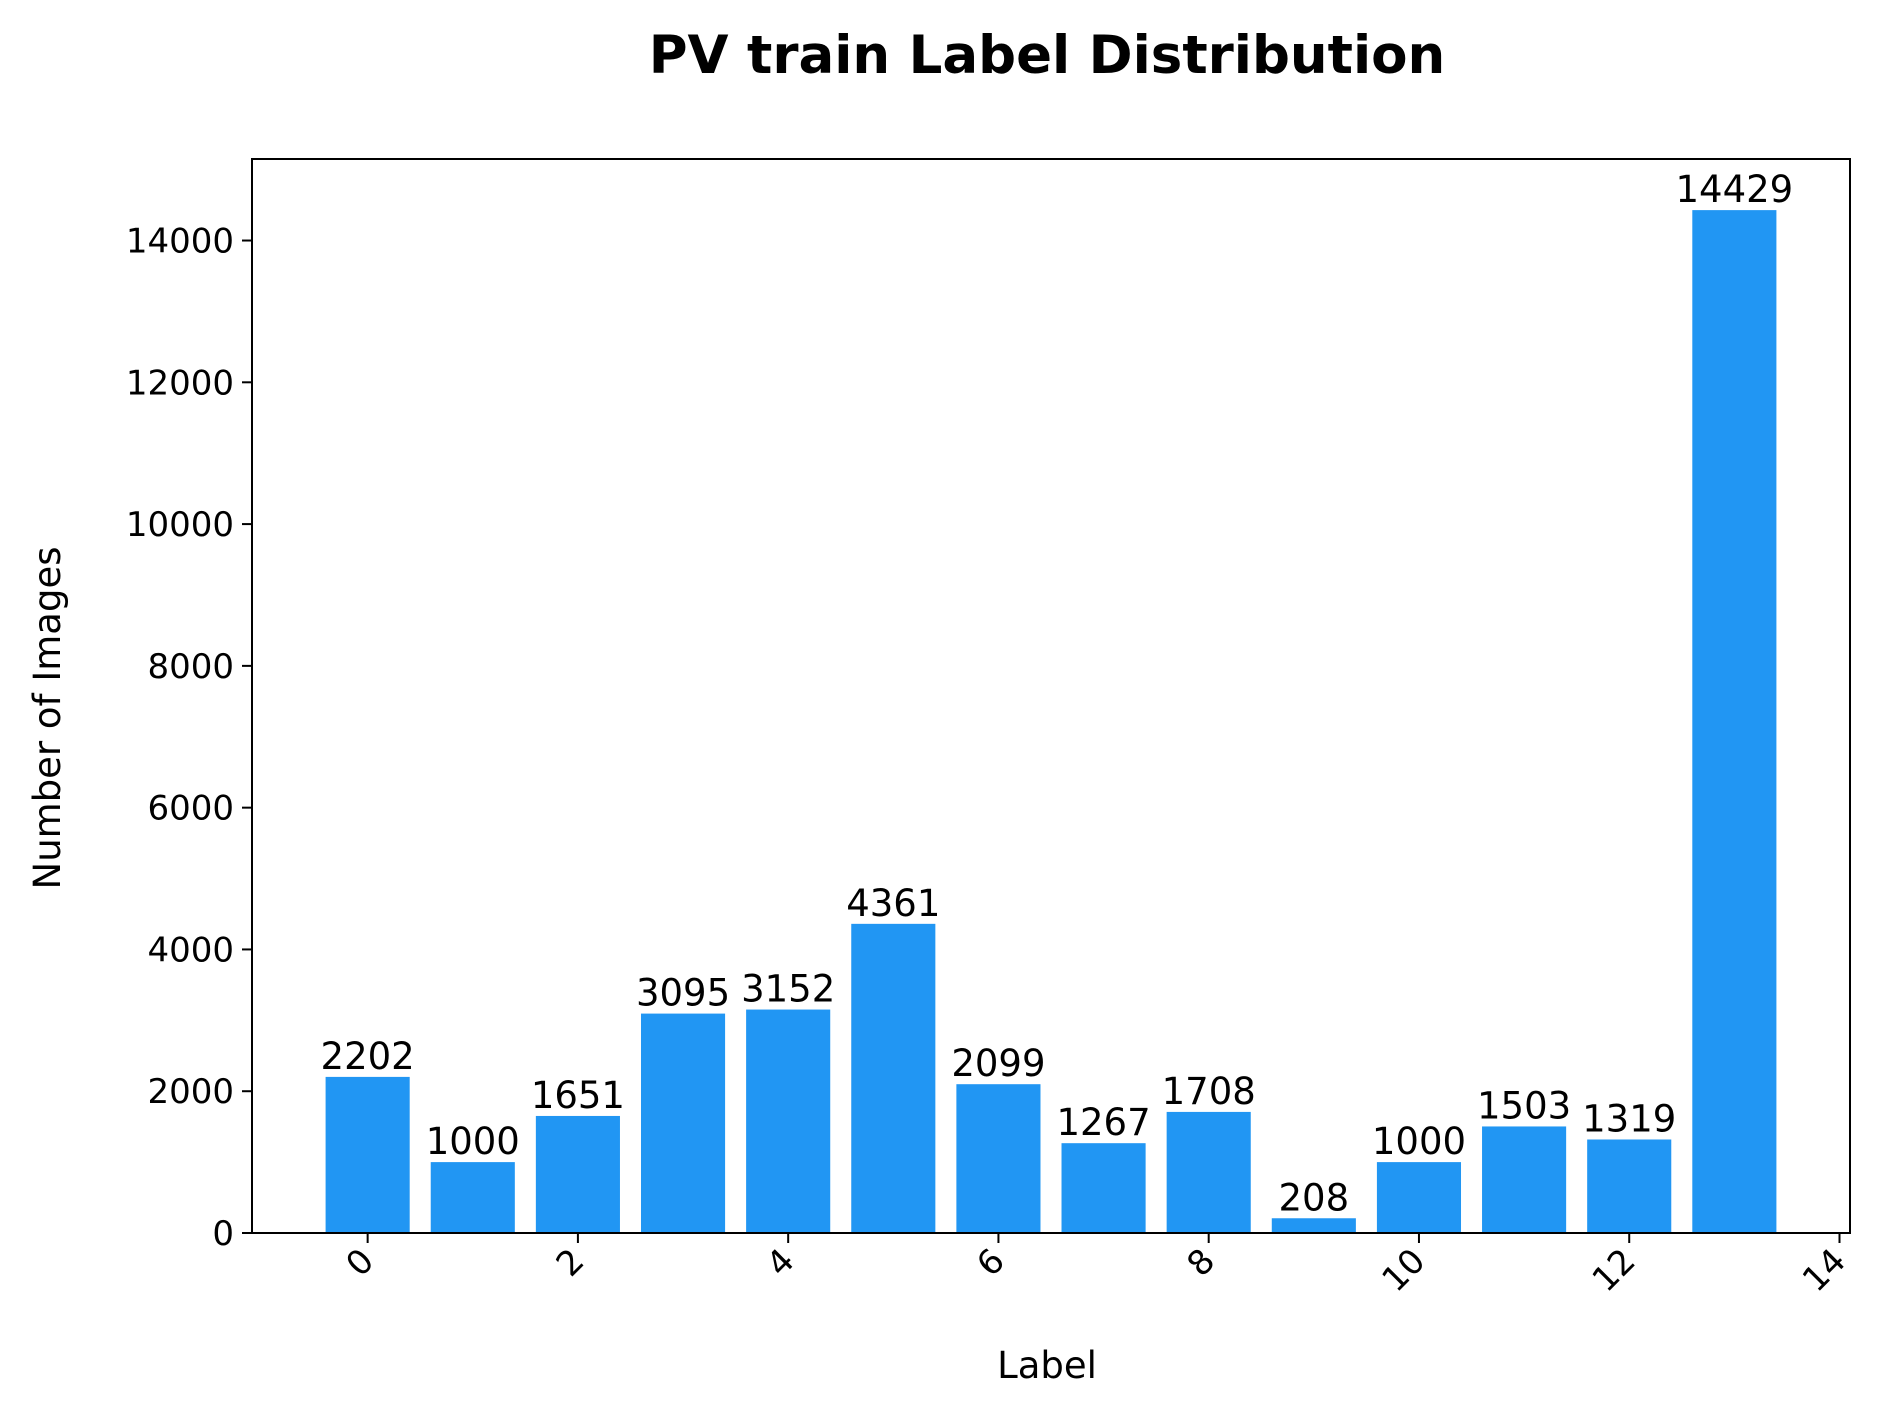 This screenshot has height=1410, width=1890. Describe the element at coordinates (180, 242) in the screenshot. I see `y-tick-label: 14000` at that location.